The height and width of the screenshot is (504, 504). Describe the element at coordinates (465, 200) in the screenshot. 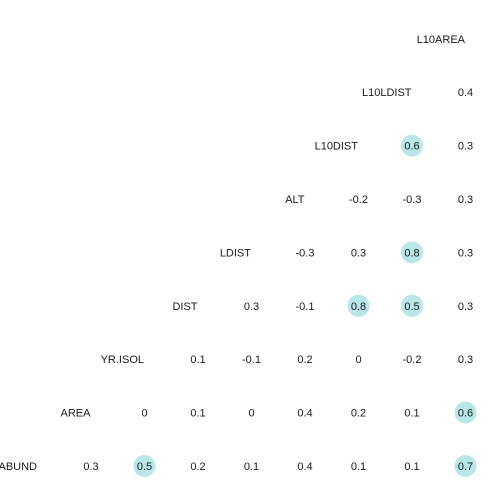

I see `value-alt-l10area: 0.3` at that location.